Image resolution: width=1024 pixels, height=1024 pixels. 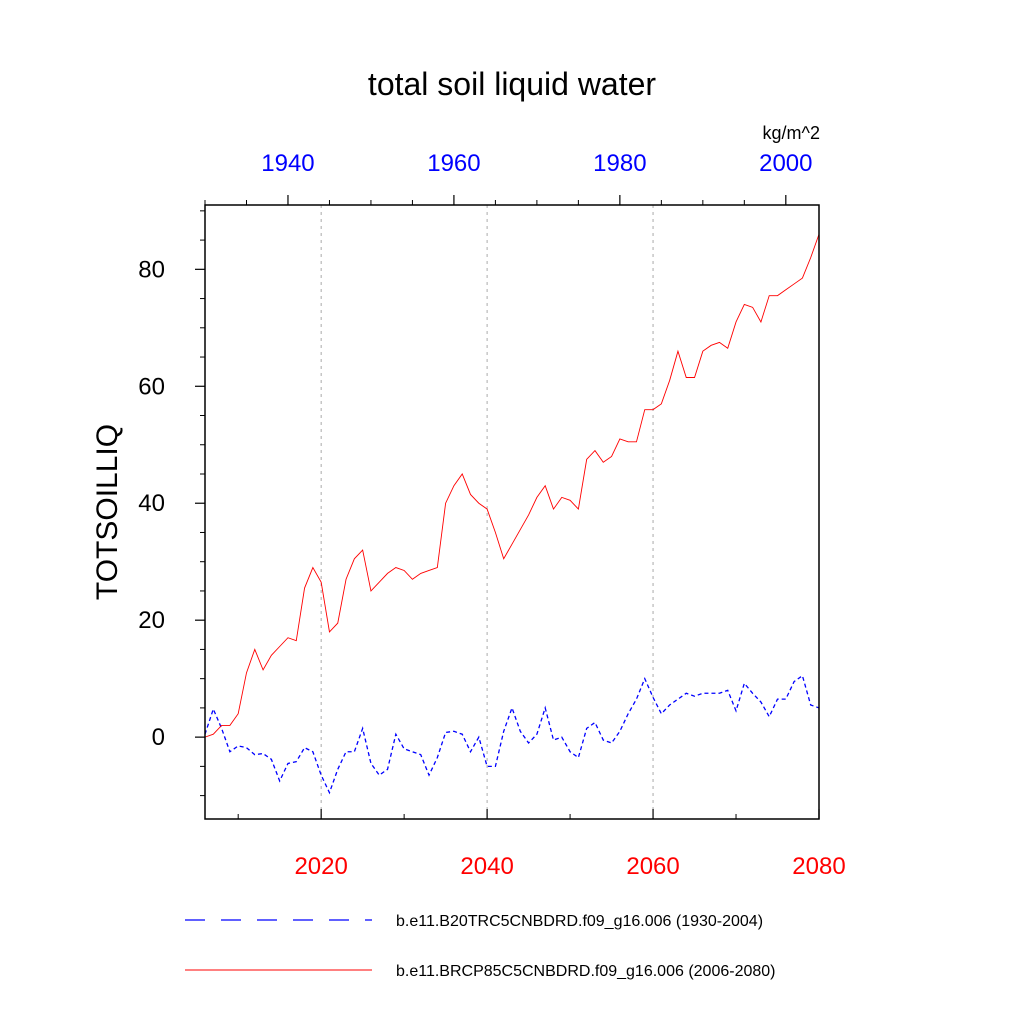 I want to click on x-top-tick-label: 1980, so click(x=619, y=163).